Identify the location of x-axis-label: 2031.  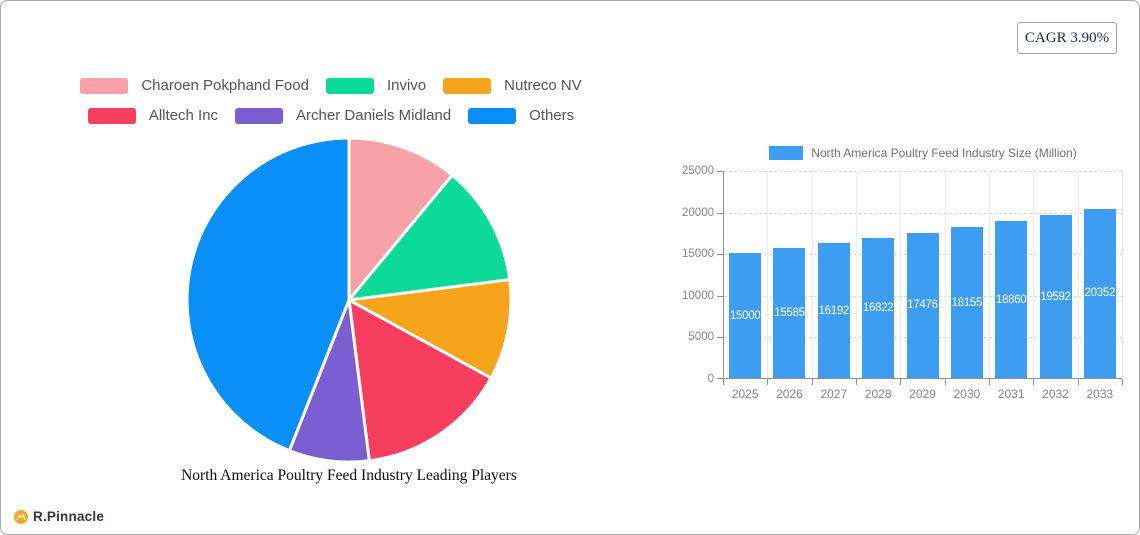
(1011, 394).